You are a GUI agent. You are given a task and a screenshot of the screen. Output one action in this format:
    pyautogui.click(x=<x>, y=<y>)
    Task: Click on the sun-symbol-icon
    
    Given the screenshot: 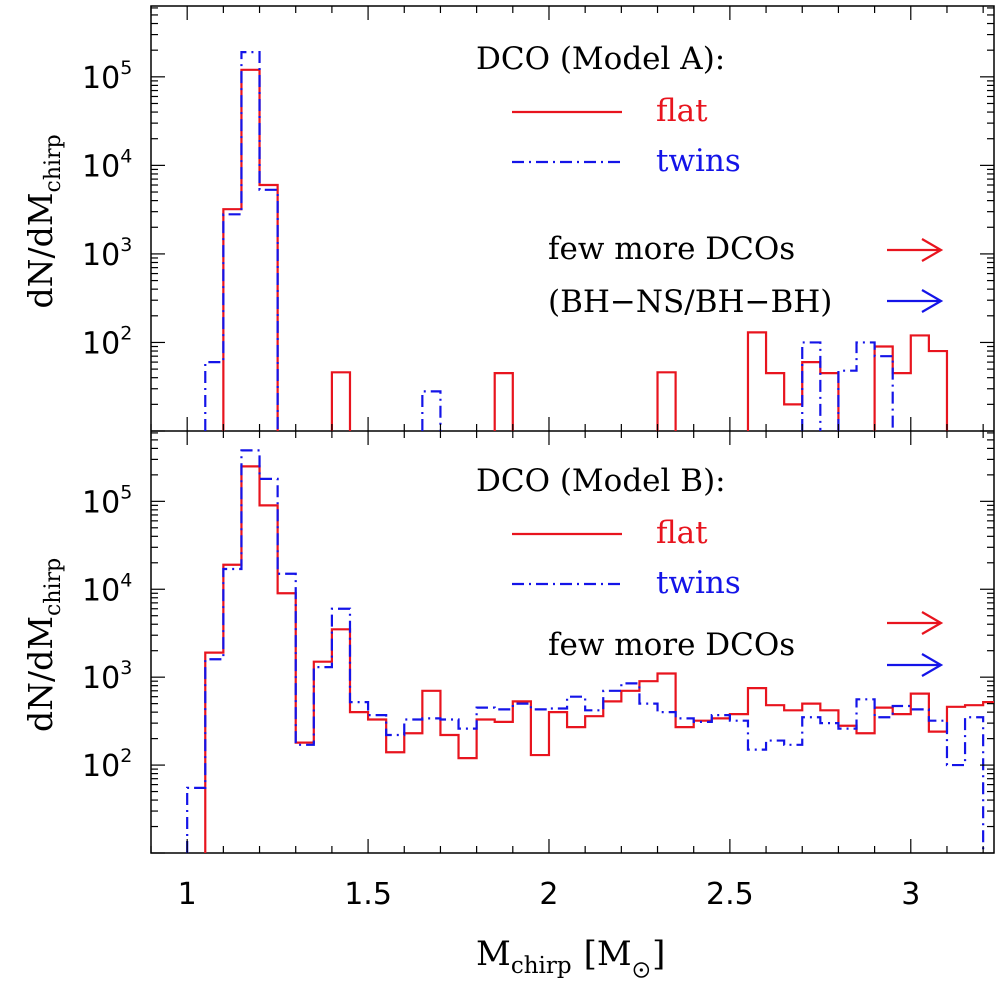 What is the action you would take?
    pyautogui.click(x=641, y=970)
    